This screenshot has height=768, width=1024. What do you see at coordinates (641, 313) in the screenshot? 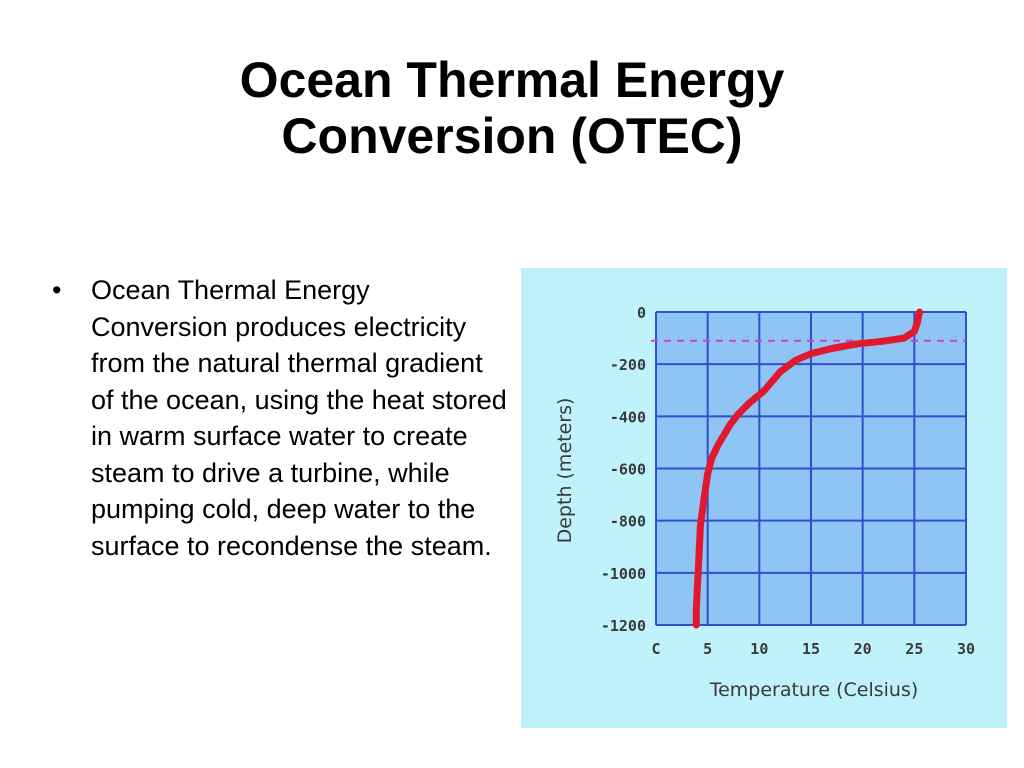
I see `y-tick-label: 0` at bounding box center [641, 313].